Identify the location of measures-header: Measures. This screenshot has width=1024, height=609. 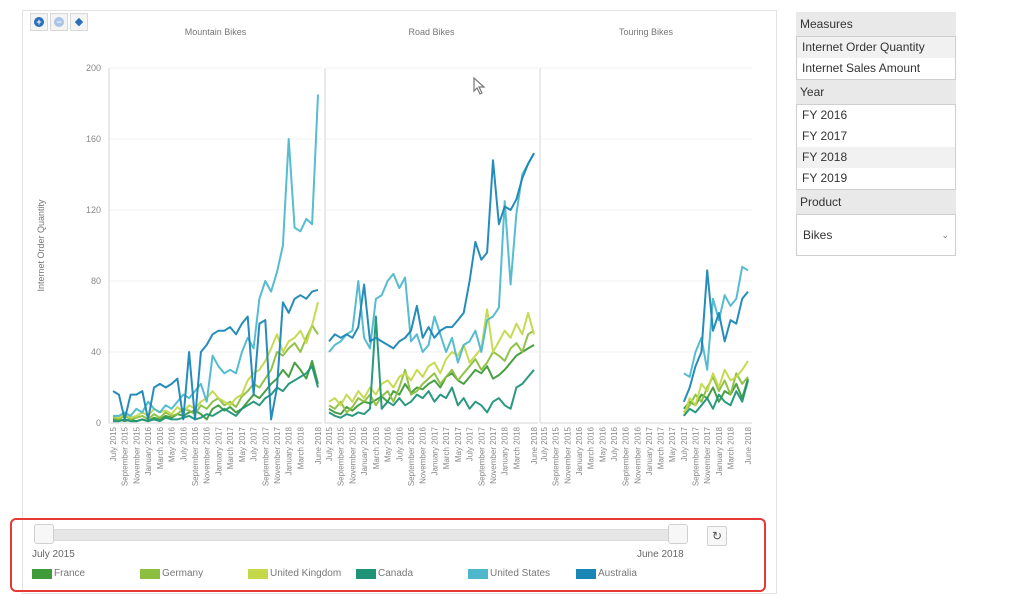
(876, 24).